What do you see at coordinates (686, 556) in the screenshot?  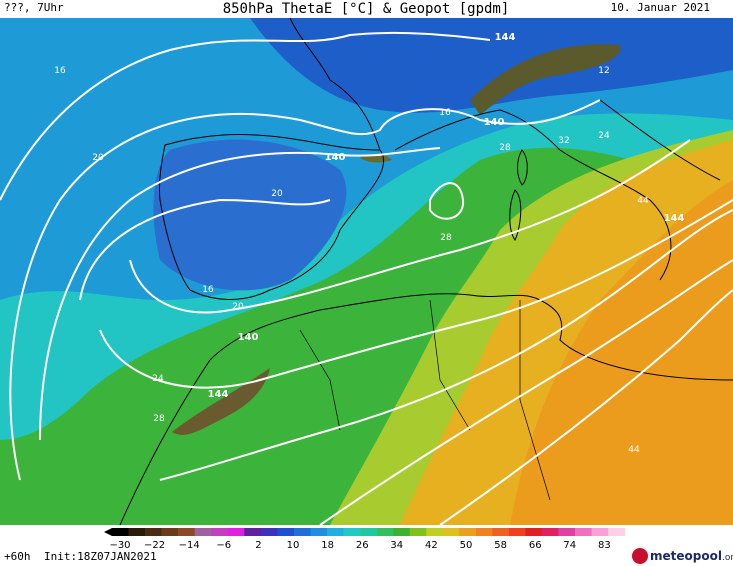 I see `logo-name: meteopool` at bounding box center [686, 556].